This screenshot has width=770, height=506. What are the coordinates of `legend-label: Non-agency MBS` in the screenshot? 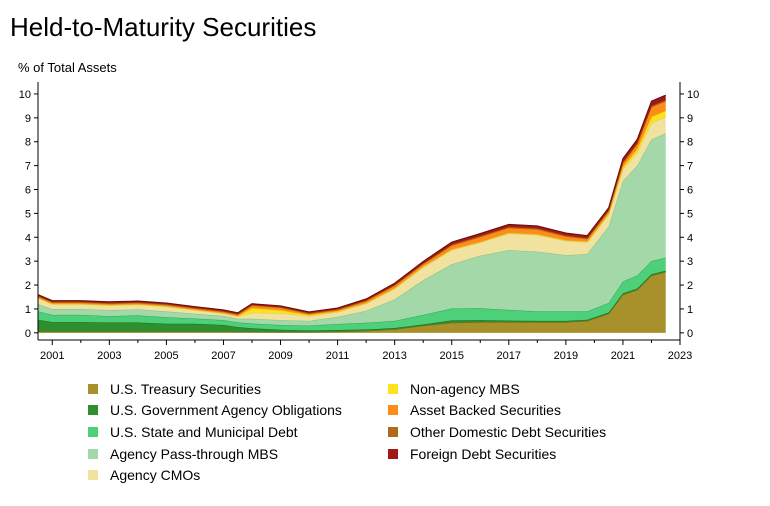 It's located at (465, 388).